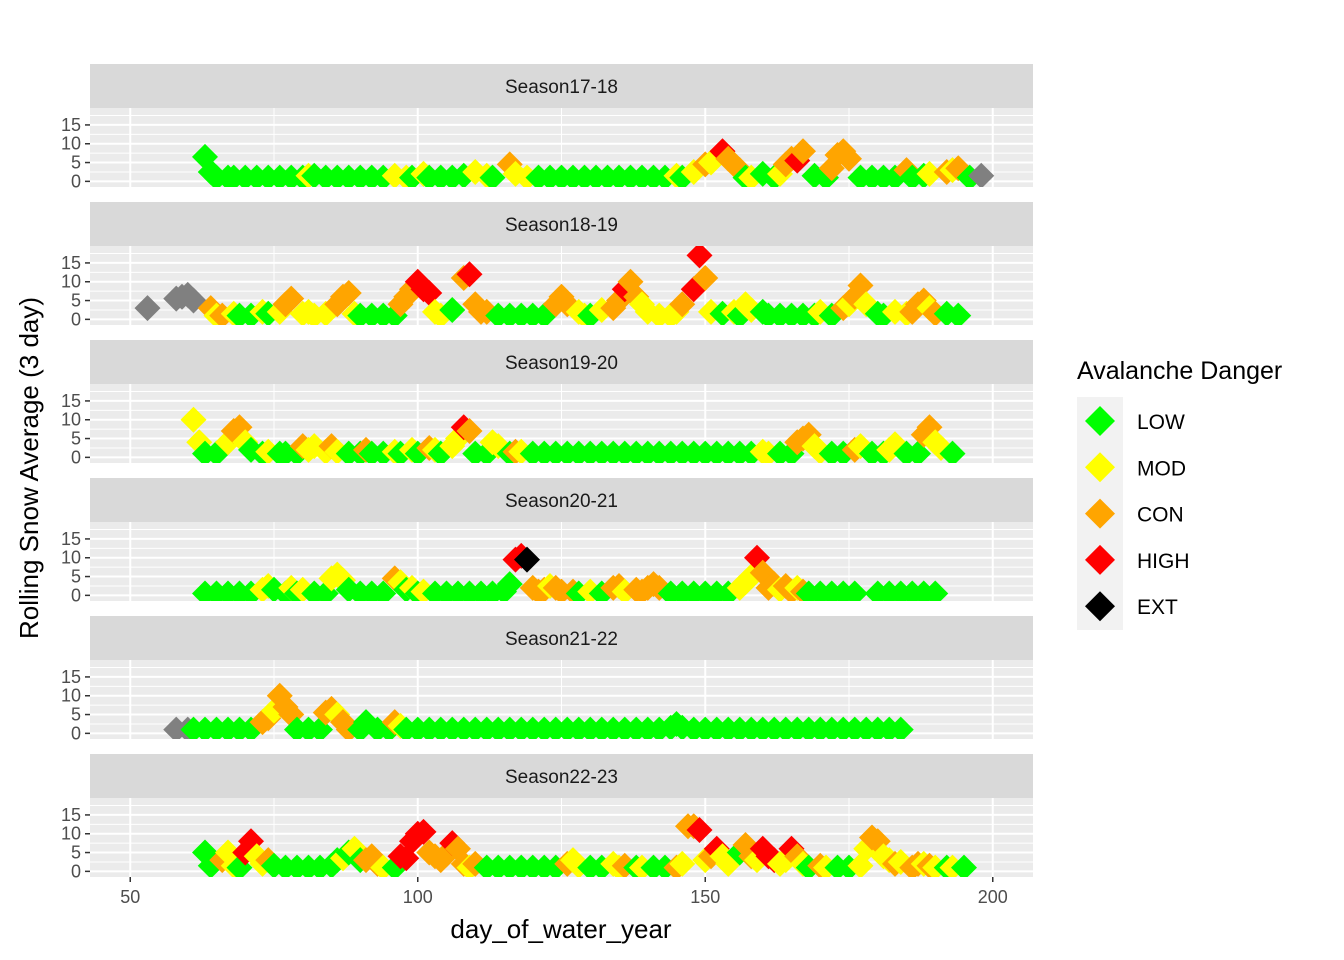 This screenshot has width=1344, height=960. I want to click on legend-label-ext: EXT, so click(1157, 607).